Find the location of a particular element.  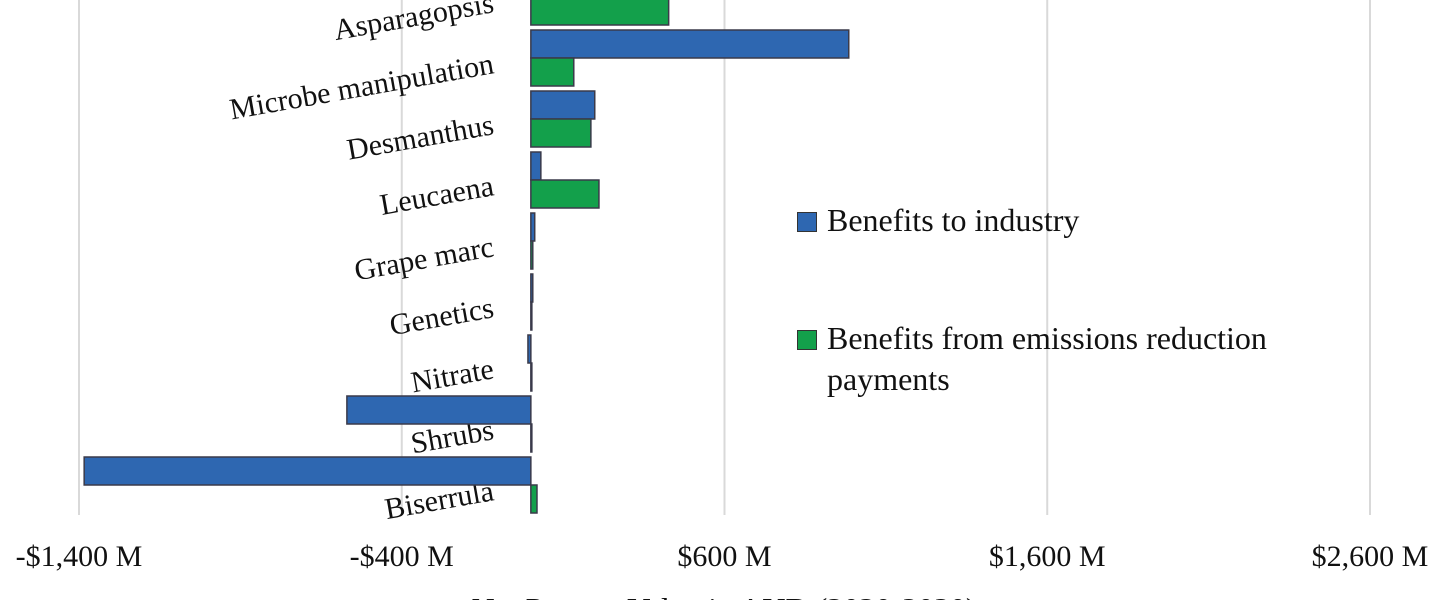

x-axis-title: Net Present Value in AUD (2020-2030) is located at coordinates (723, 595).